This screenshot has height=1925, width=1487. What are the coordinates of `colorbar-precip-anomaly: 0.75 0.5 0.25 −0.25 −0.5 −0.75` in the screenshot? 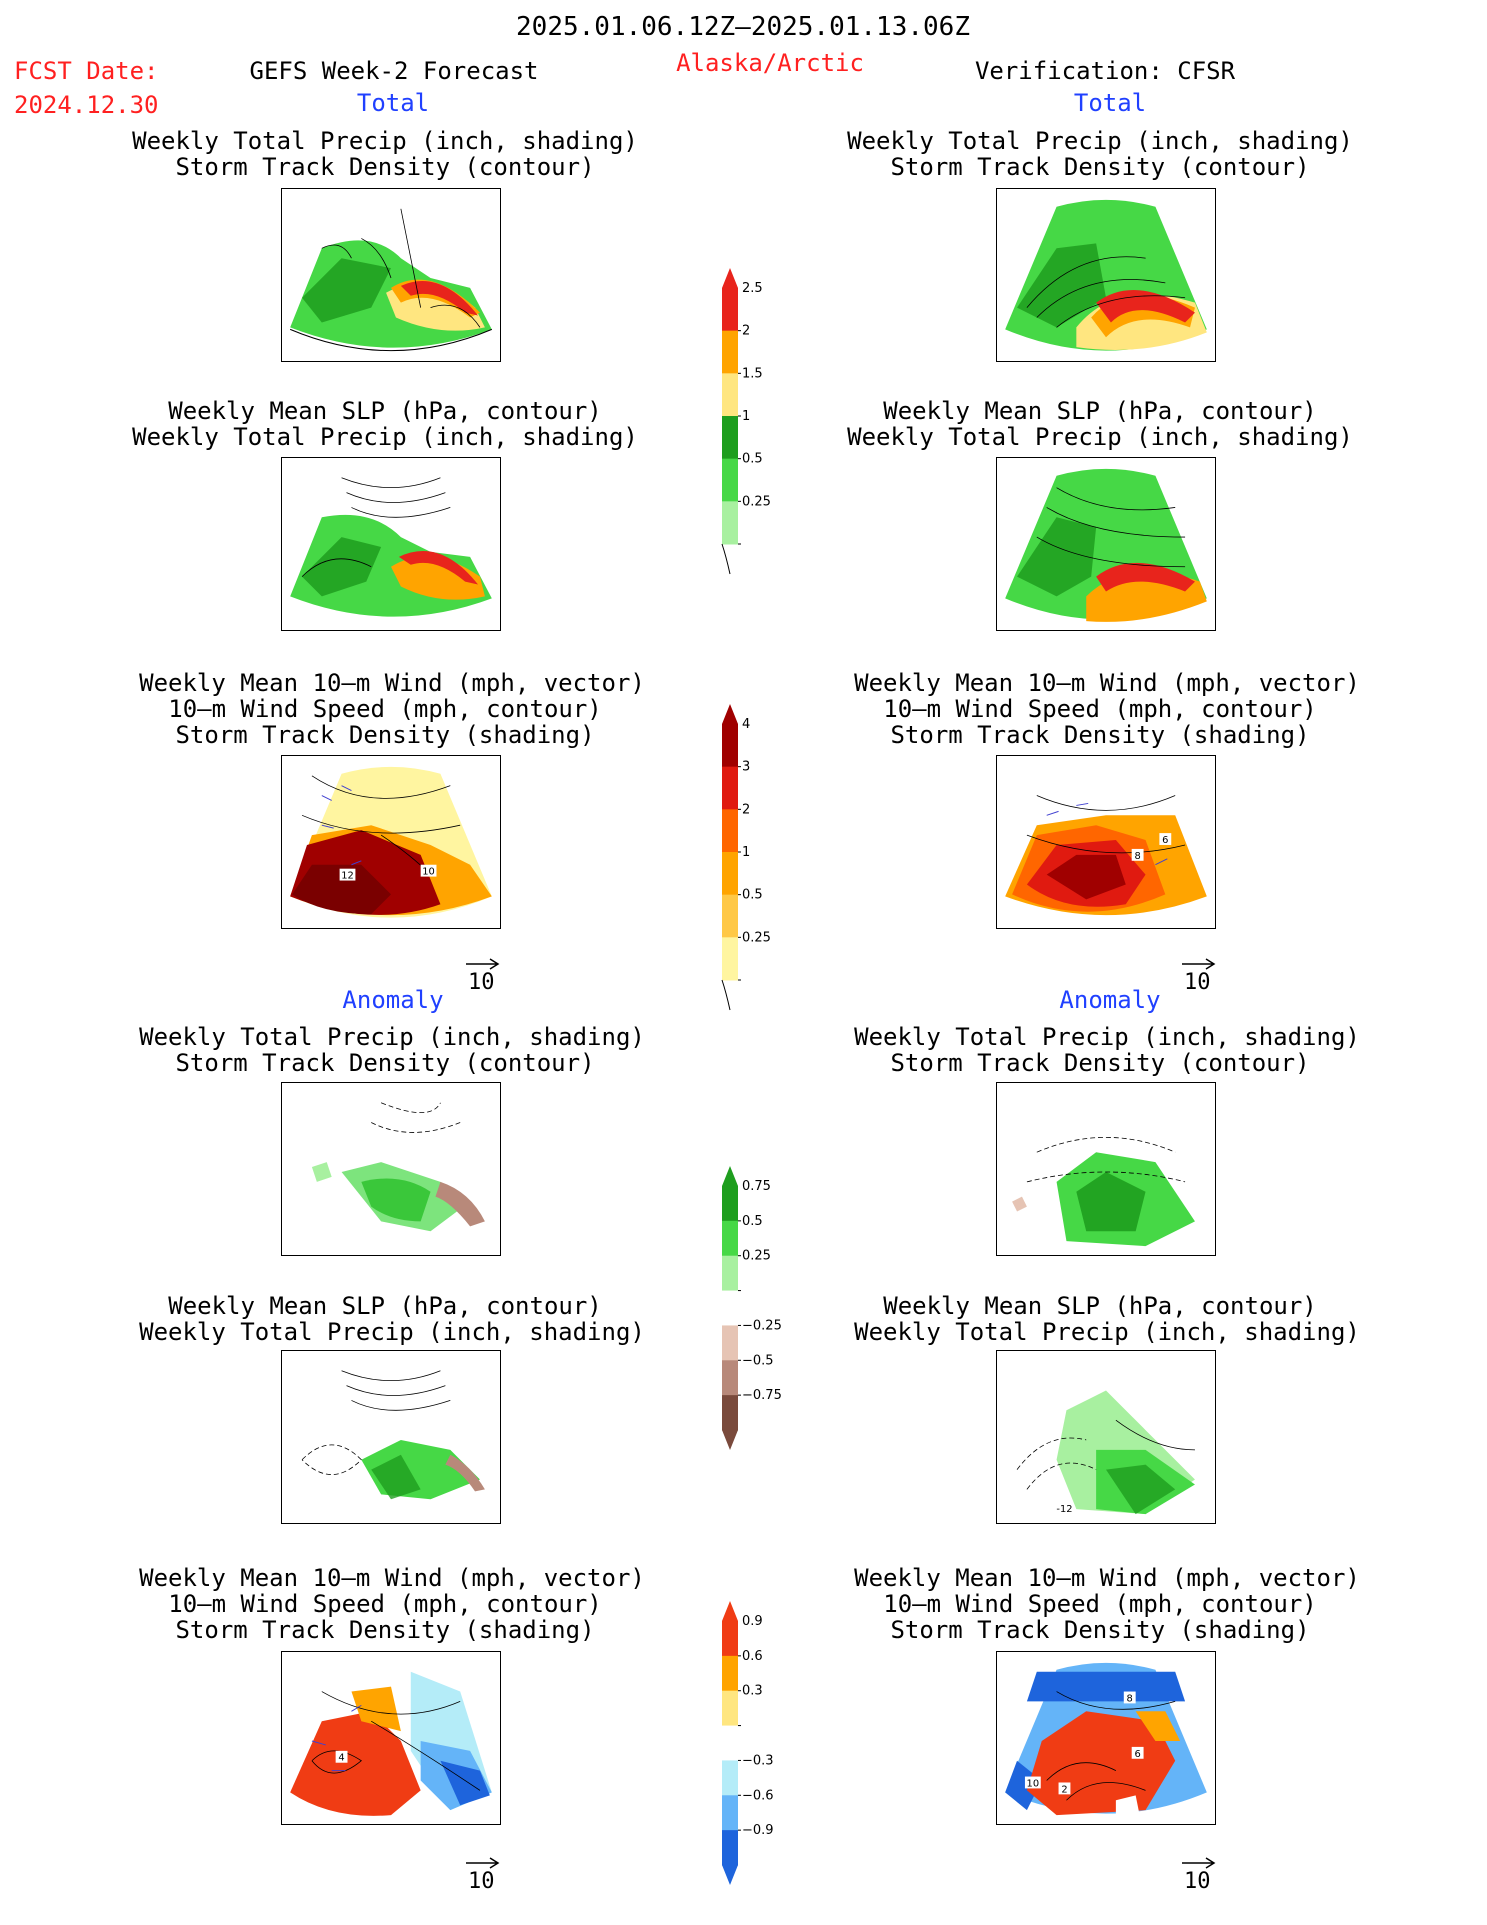 It's located at (753, 1308).